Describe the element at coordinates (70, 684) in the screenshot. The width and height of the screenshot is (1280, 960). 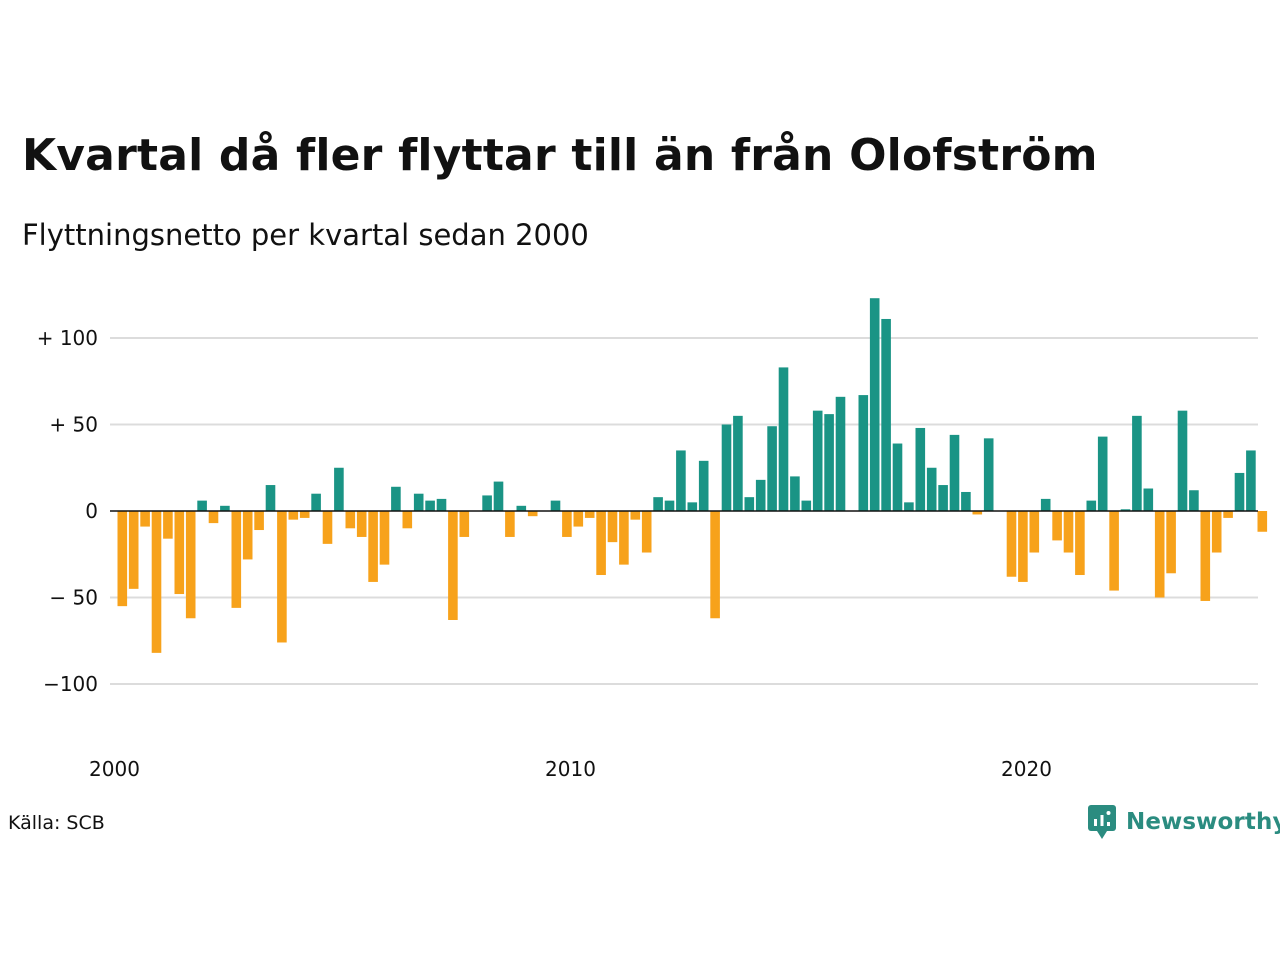
I see `y-tick-label: −100` at that location.